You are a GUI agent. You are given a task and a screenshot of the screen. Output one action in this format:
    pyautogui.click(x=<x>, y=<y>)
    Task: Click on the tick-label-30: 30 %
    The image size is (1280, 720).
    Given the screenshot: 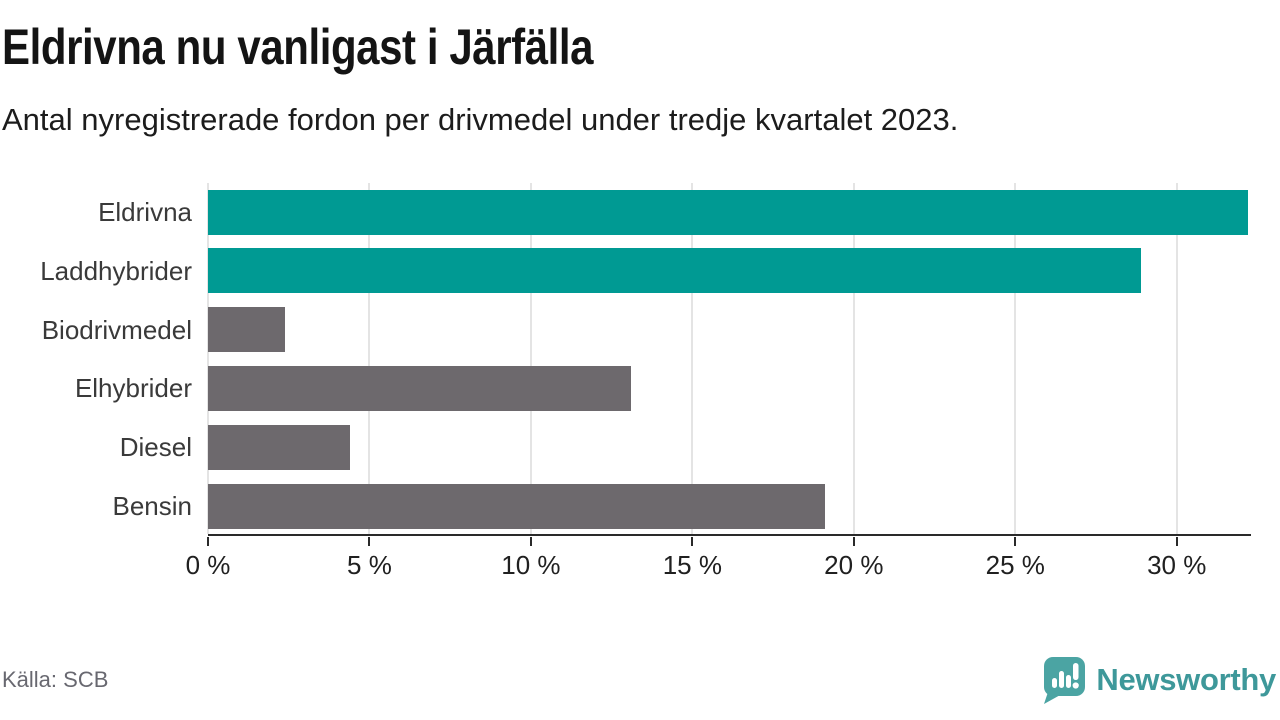 What is the action you would take?
    pyautogui.click(x=1177, y=565)
    